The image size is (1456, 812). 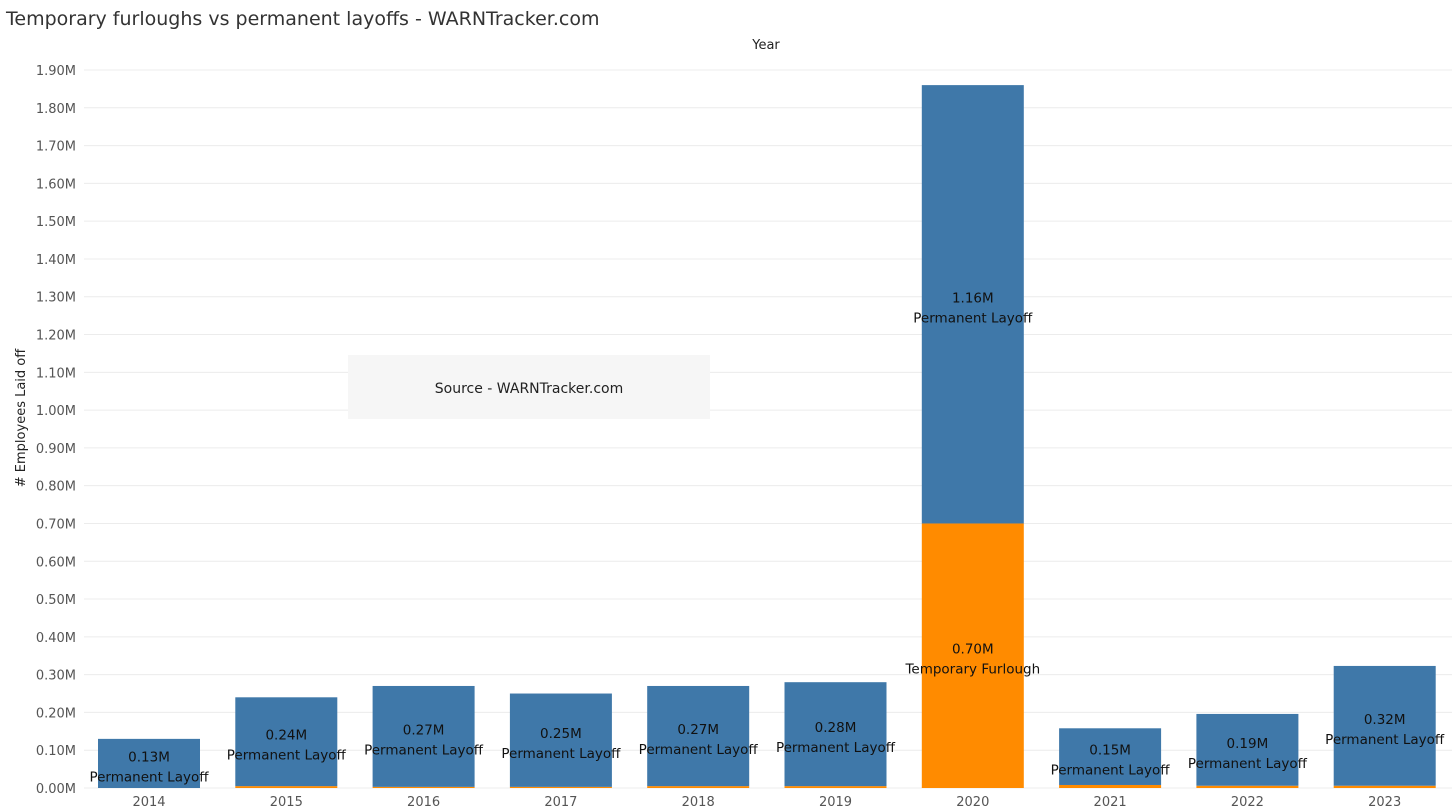 I want to click on bar-temporary-furlough-2021, so click(x=1110, y=786).